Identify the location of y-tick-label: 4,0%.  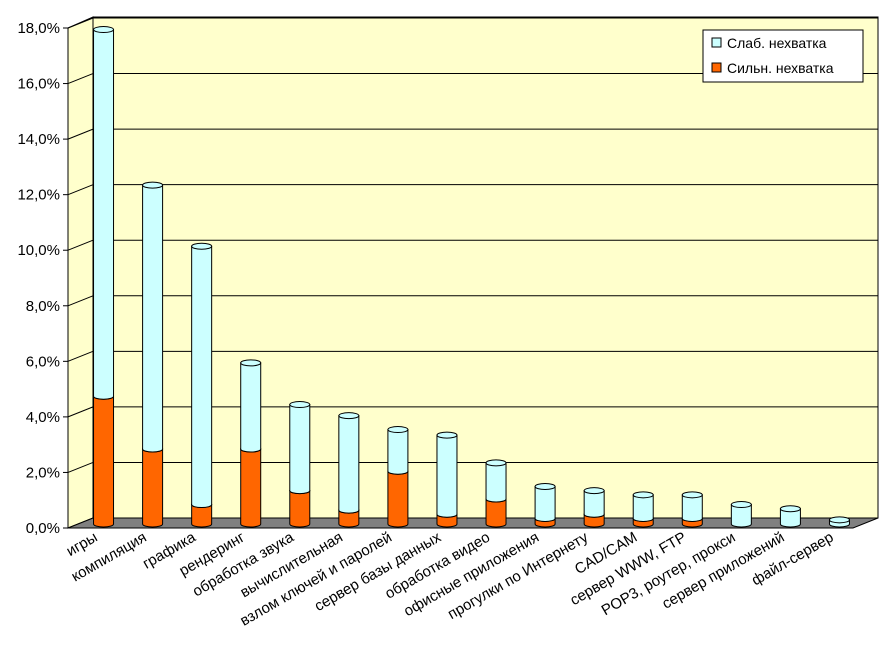
(43, 417).